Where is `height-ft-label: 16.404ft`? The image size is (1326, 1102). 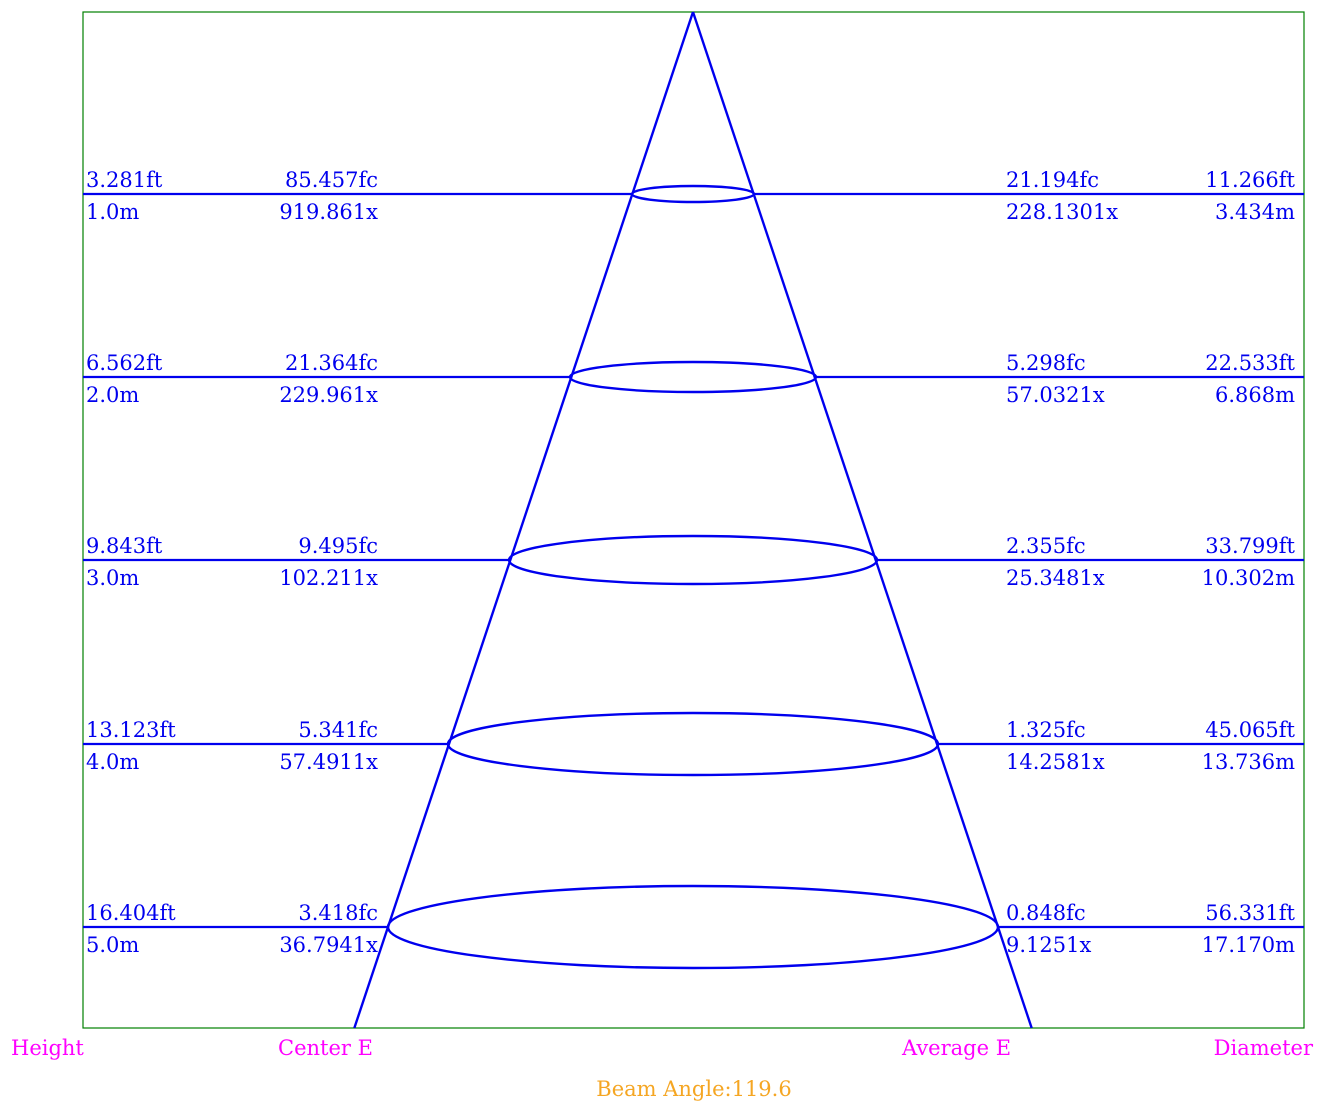 height-ft-label: 16.404ft is located at coordinates (131, 913).